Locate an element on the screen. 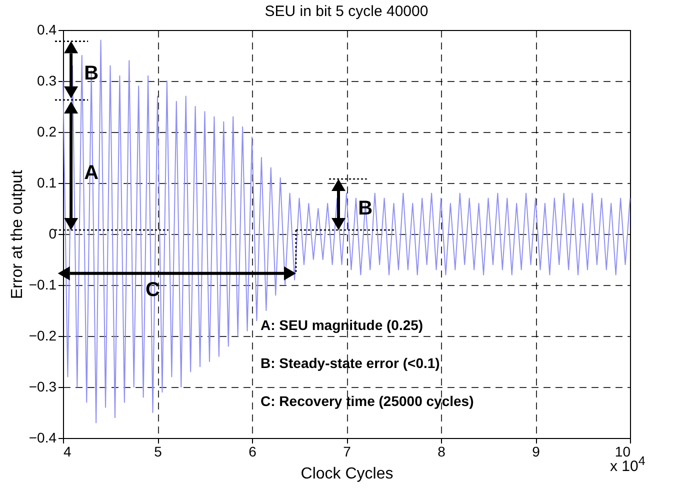 This screenshot has width=695, height=495. x-tick-label: 9 is located at coordinates (536, 452).